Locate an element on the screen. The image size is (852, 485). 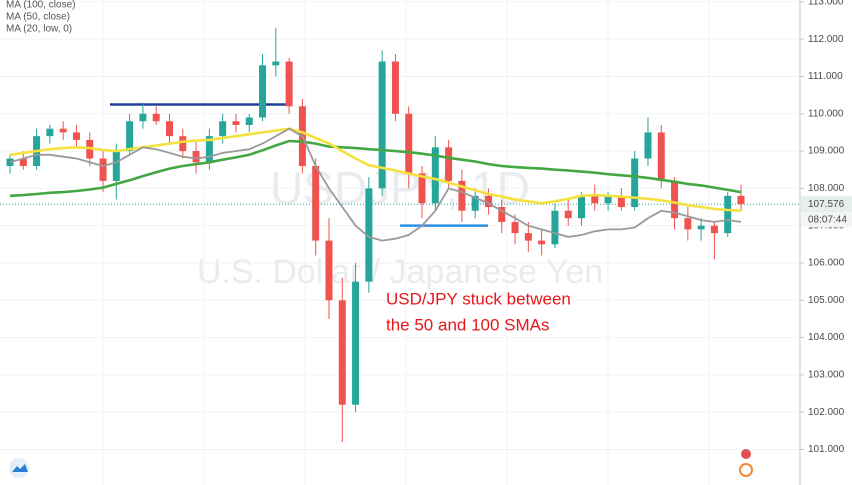
y-tick-label: 113.000 is located at coordinates (826, 4).